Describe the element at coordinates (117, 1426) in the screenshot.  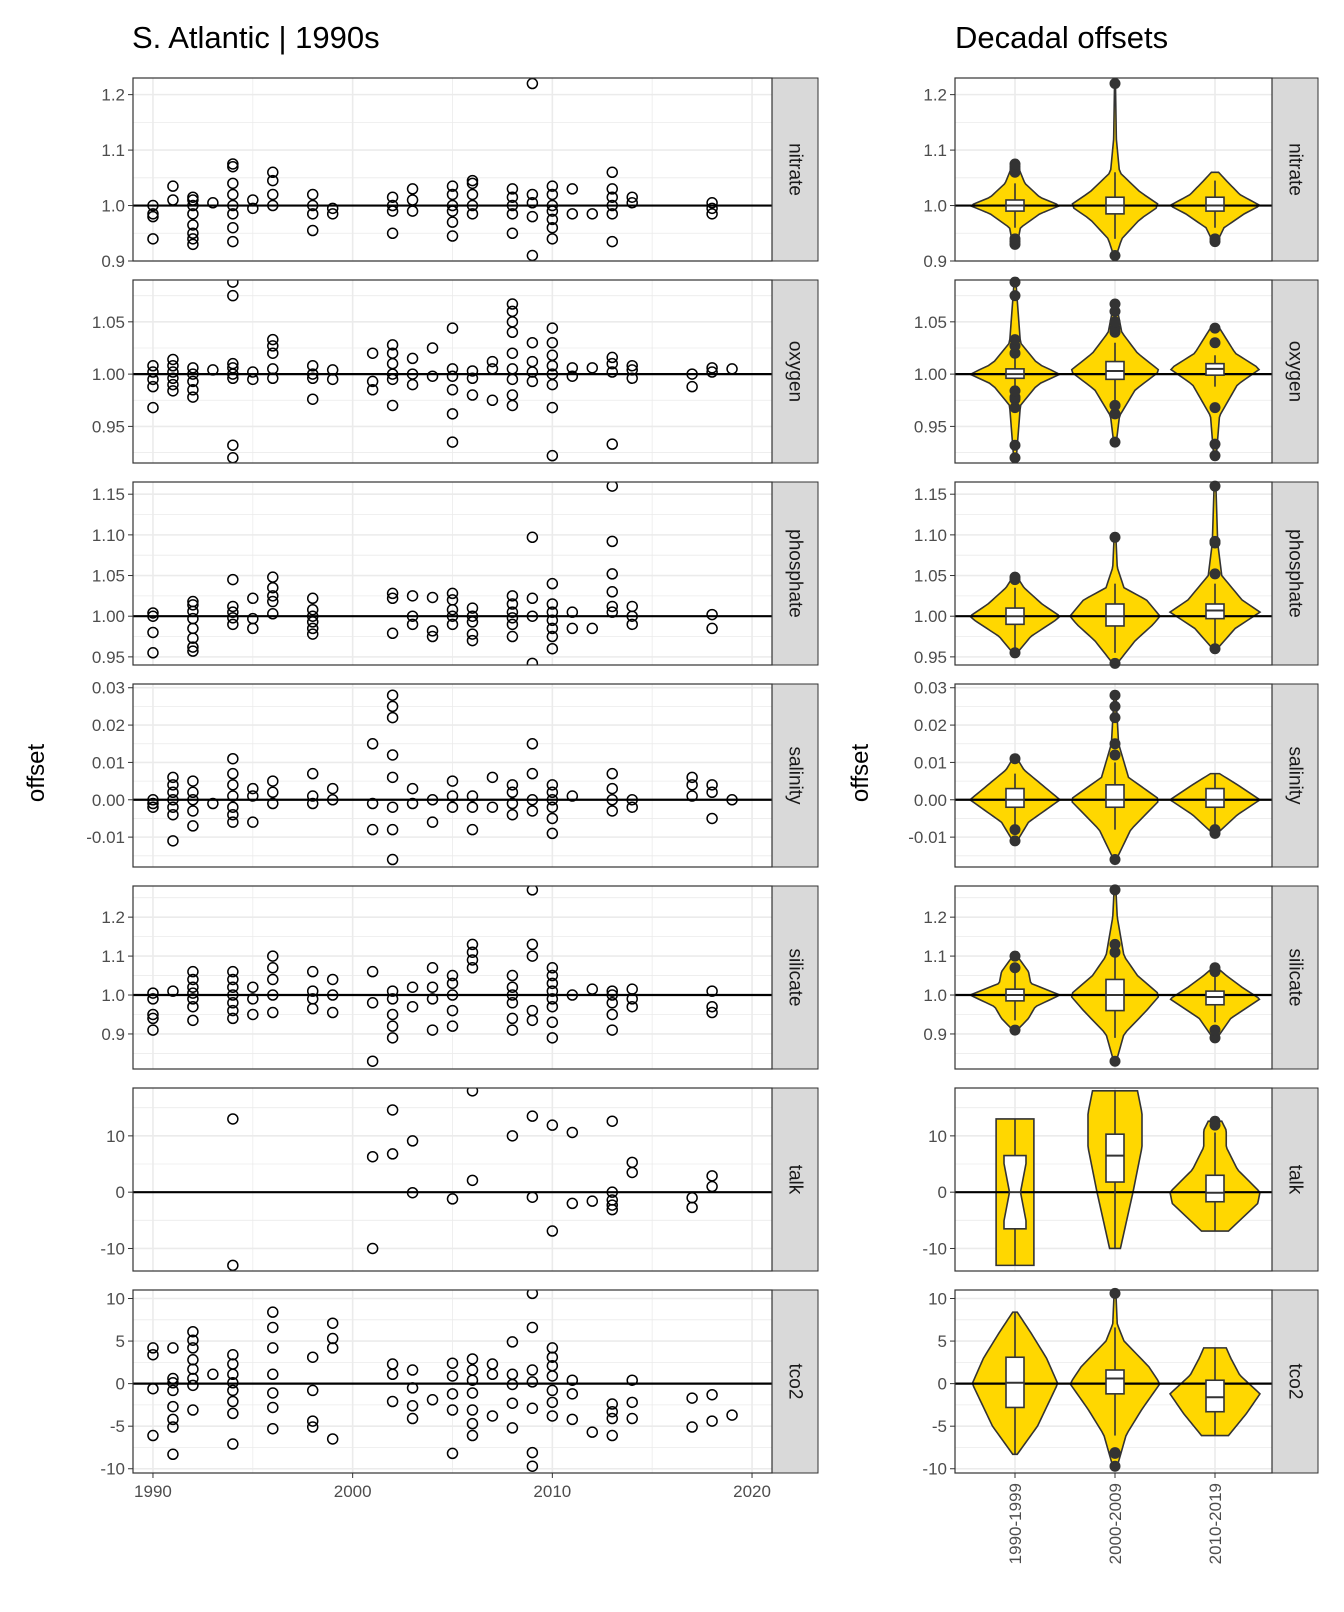
I see `y-tick-label: -5` at that location.